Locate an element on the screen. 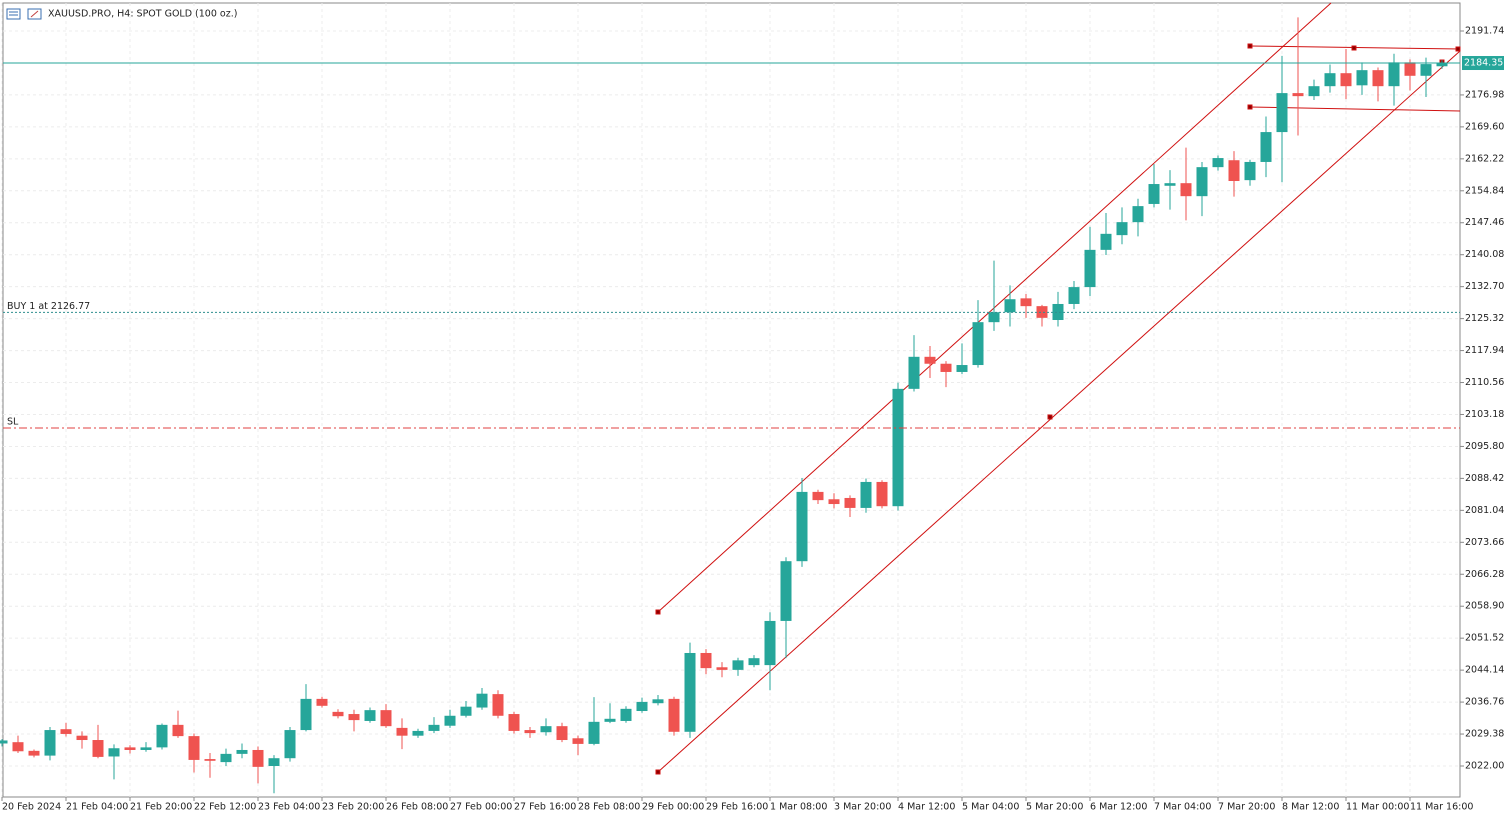 This screenshot has width=1506, height=818. y-tick-label: 2147.46 is located at coordinates (1484, 222).